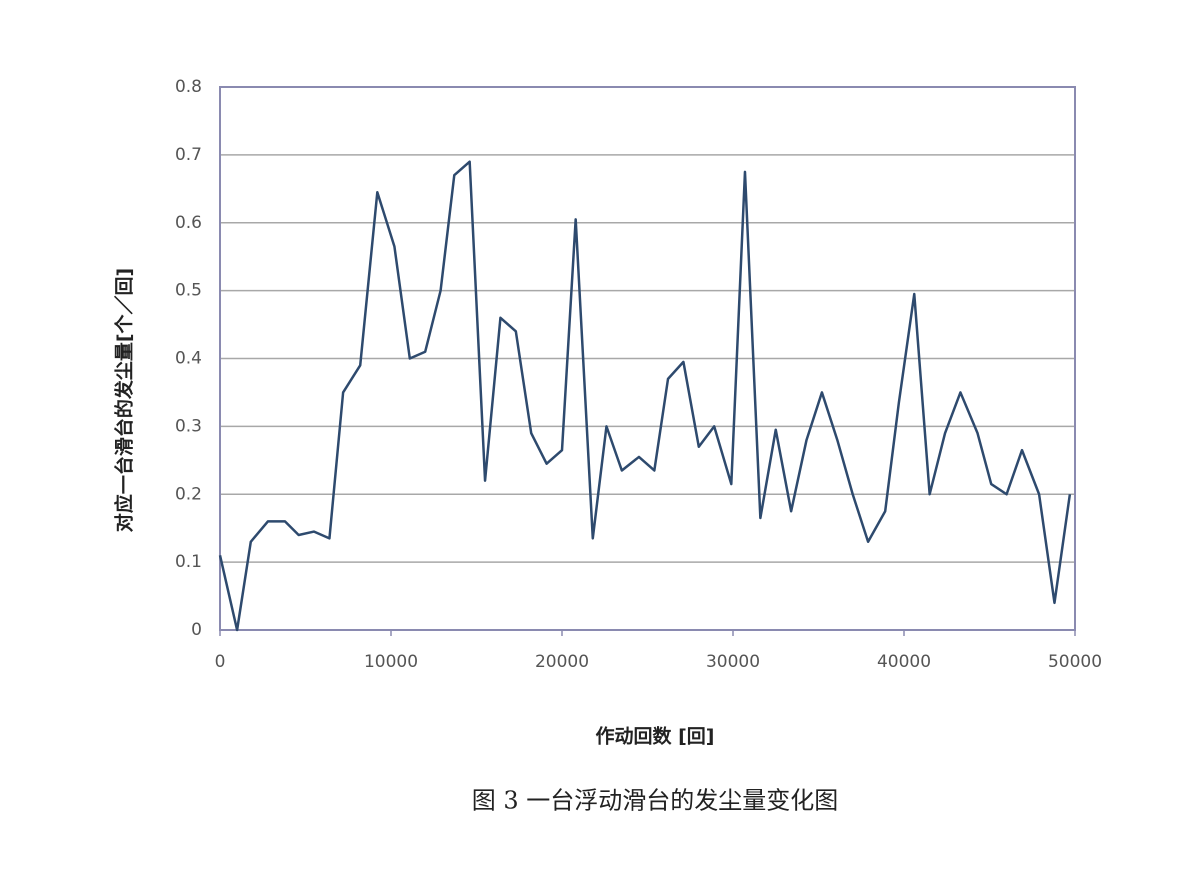 The height and width of the screenshot is (889, 1200). What do you see at coordinates (188, 291) in the screenshot?
I see `y-tick-label: 0.5` at bounding box center [188, 291].